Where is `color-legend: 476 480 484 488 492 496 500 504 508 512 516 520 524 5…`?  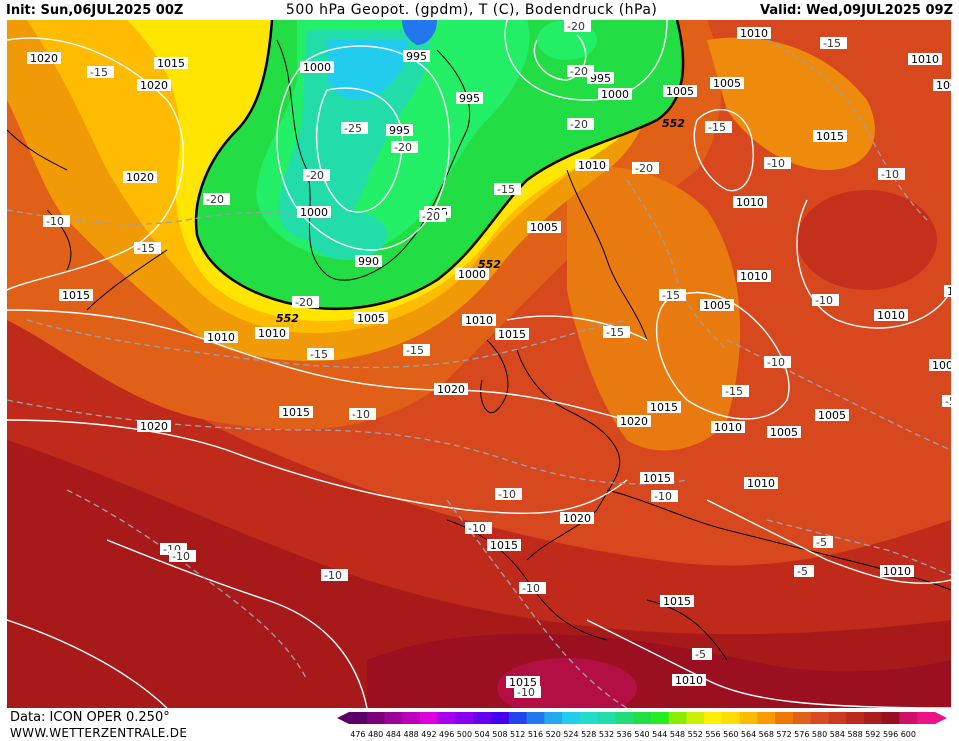 color-legend: 476 480 484 488 492 496 500 504 508 512 516 520 524 5… is located at coordinates (642, 725).